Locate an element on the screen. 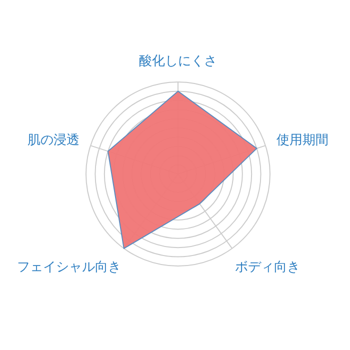 This screenshot has height=350, width=350. spoke-label: 酸化しにくさ is located at coordinates (178, 61).